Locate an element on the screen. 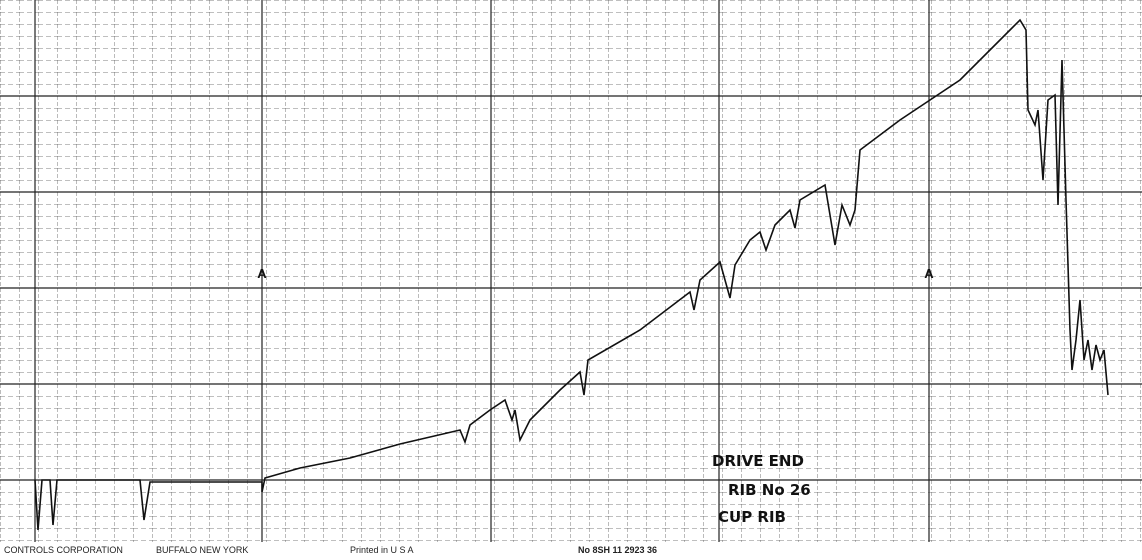 This screenshot has width=1142, height=560. annotation: RIB No 26 is located at coordinates (769, 490).